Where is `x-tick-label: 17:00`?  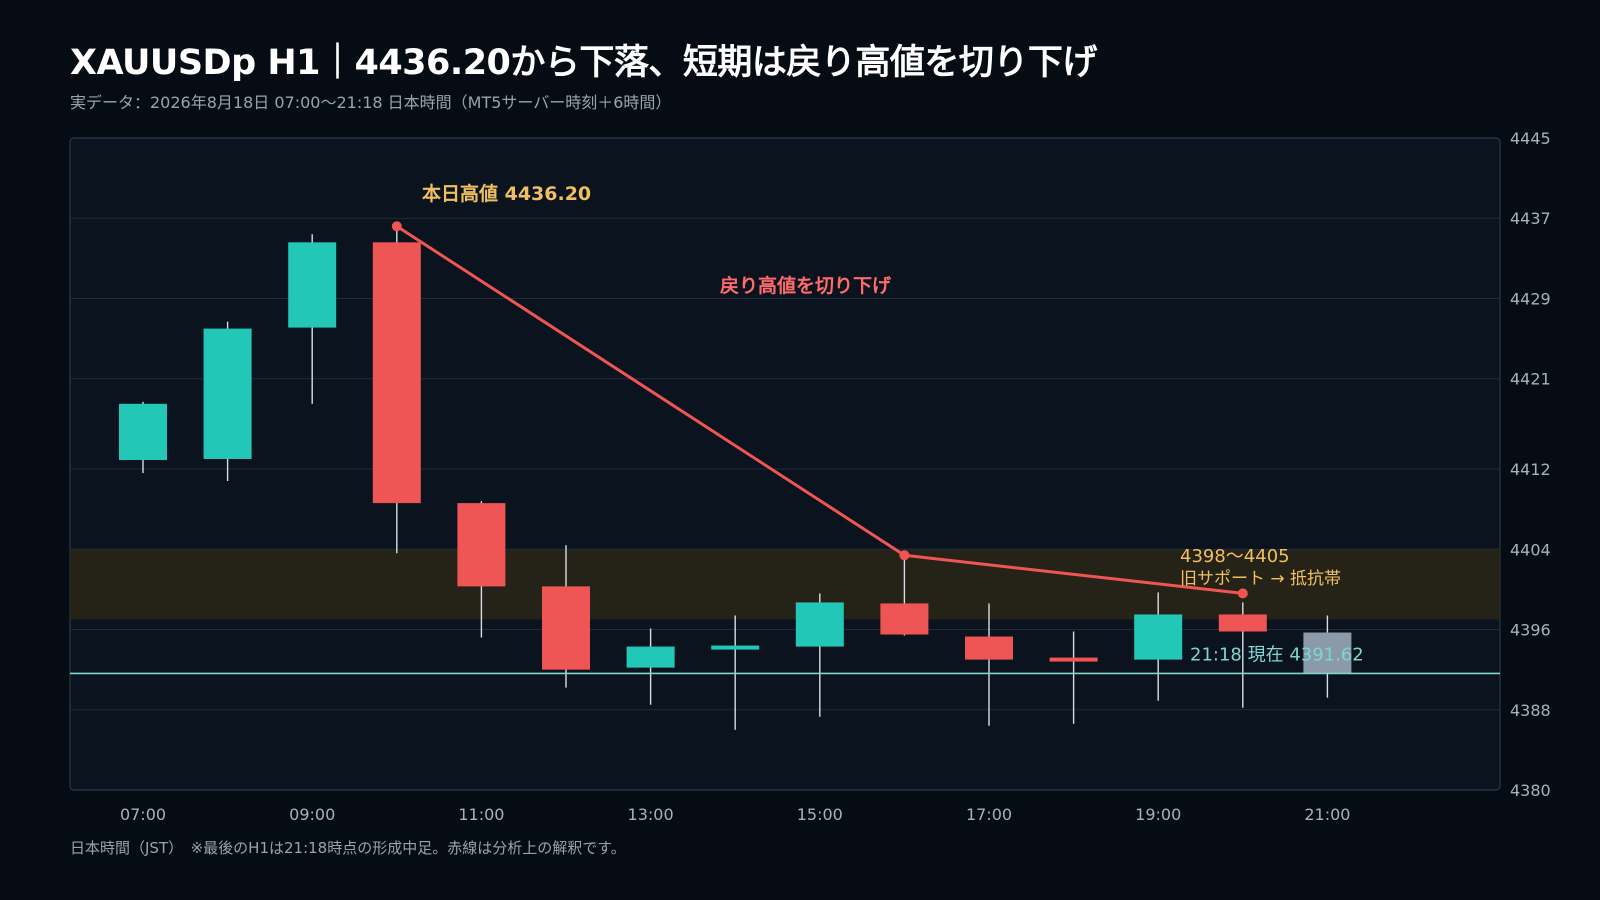 x-tick-label: 17:00 is located at coordinates (989, 814).